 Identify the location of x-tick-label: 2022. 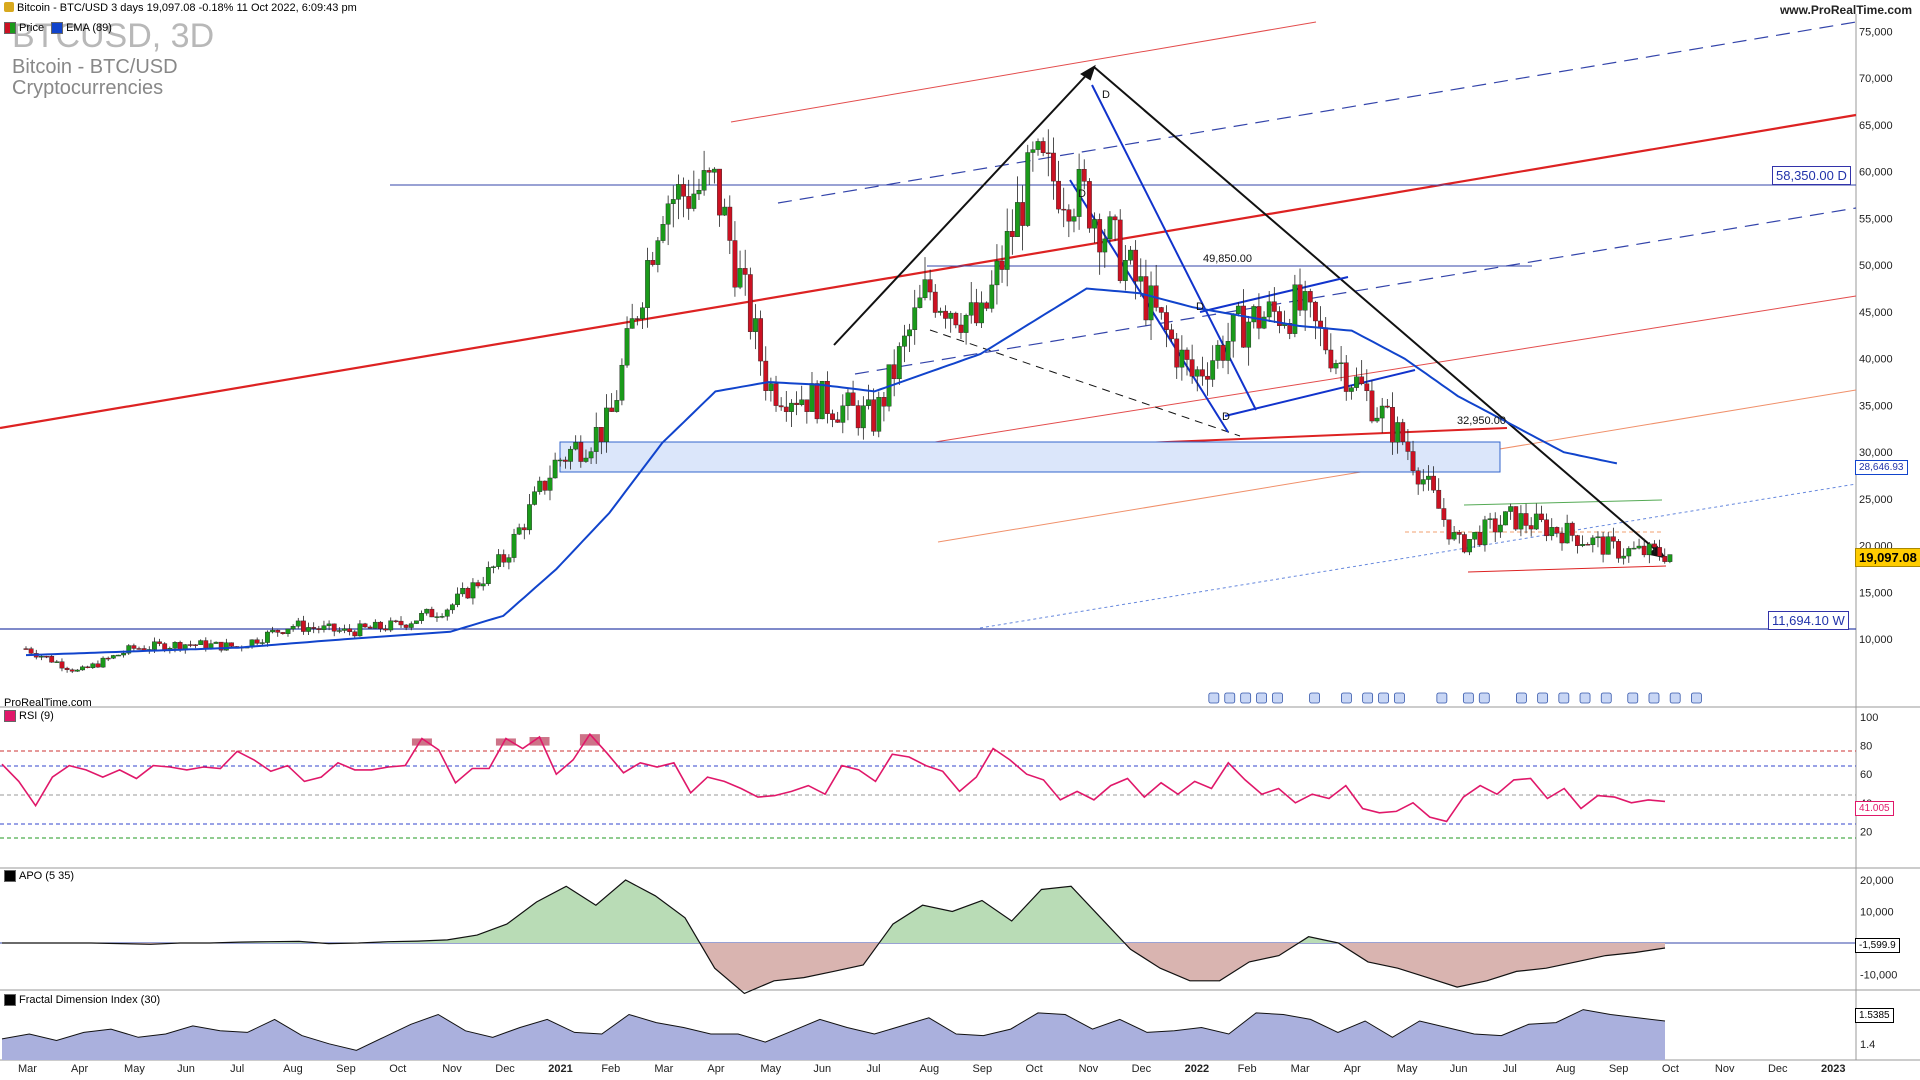
(1197, 1069).